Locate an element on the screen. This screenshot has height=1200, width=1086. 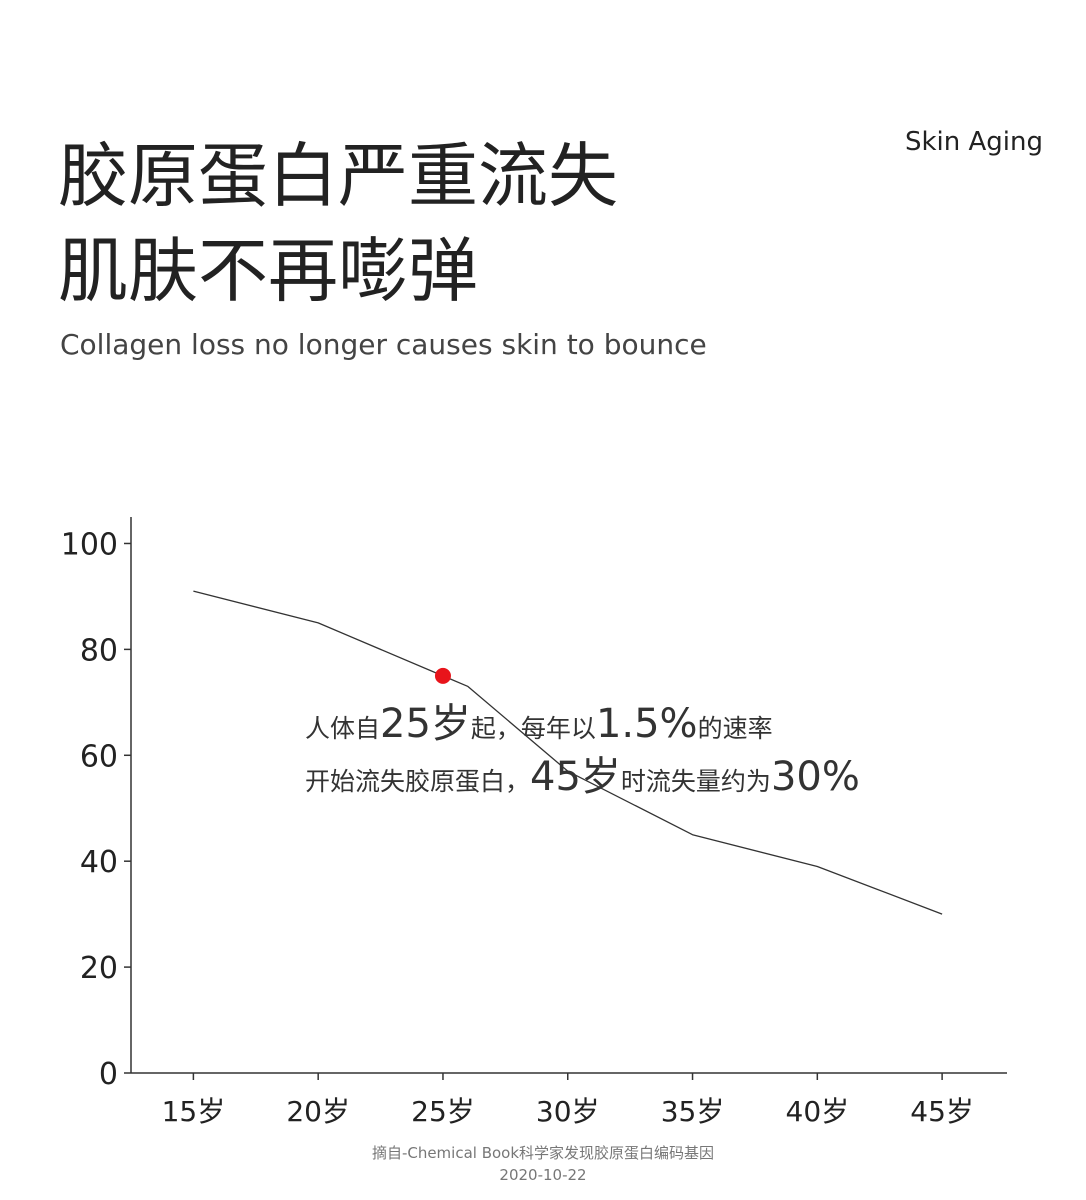
annotation: 人体自25岁起，每年以1.5%的速率 is located at coordinates (539, 724).